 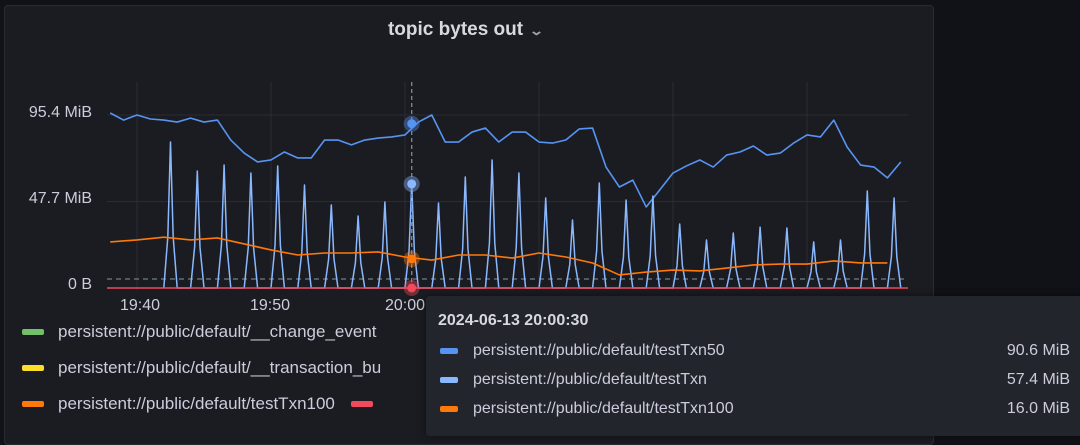 What do you see at coordinates (60, 112) in the screenshot?
I see `y-tick-label: 95.4 MiB` at bounding box center [60, 112].